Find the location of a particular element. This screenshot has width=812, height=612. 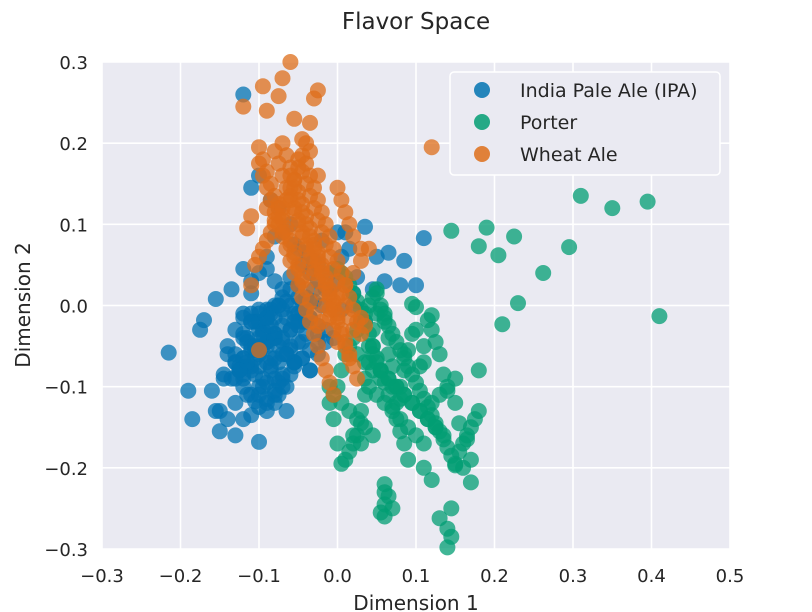

legend-marker-porter is located at coordinates (482, 122).